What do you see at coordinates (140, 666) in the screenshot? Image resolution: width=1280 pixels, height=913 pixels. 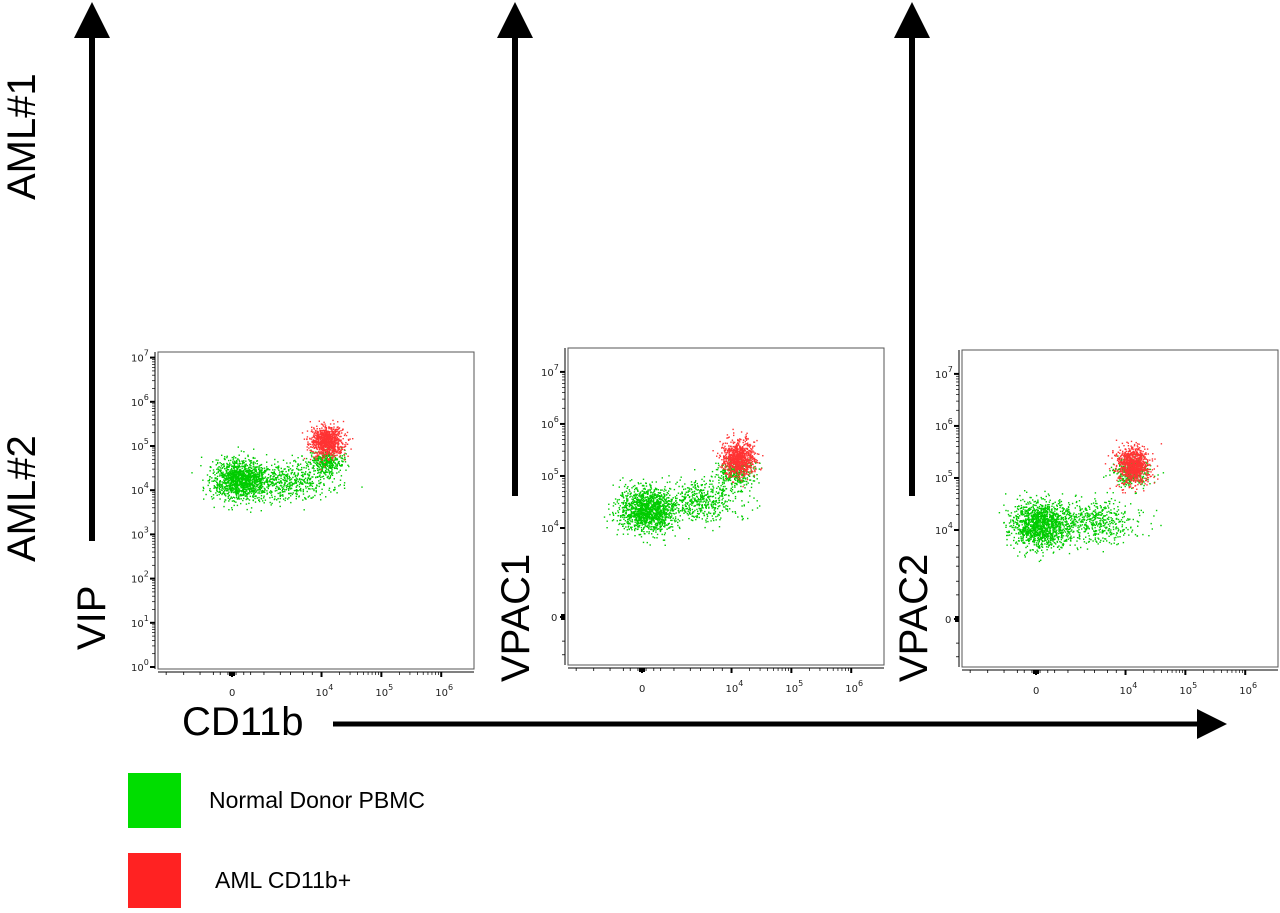 I see `y-tick-label: 100` at bounding box center [140, 666].